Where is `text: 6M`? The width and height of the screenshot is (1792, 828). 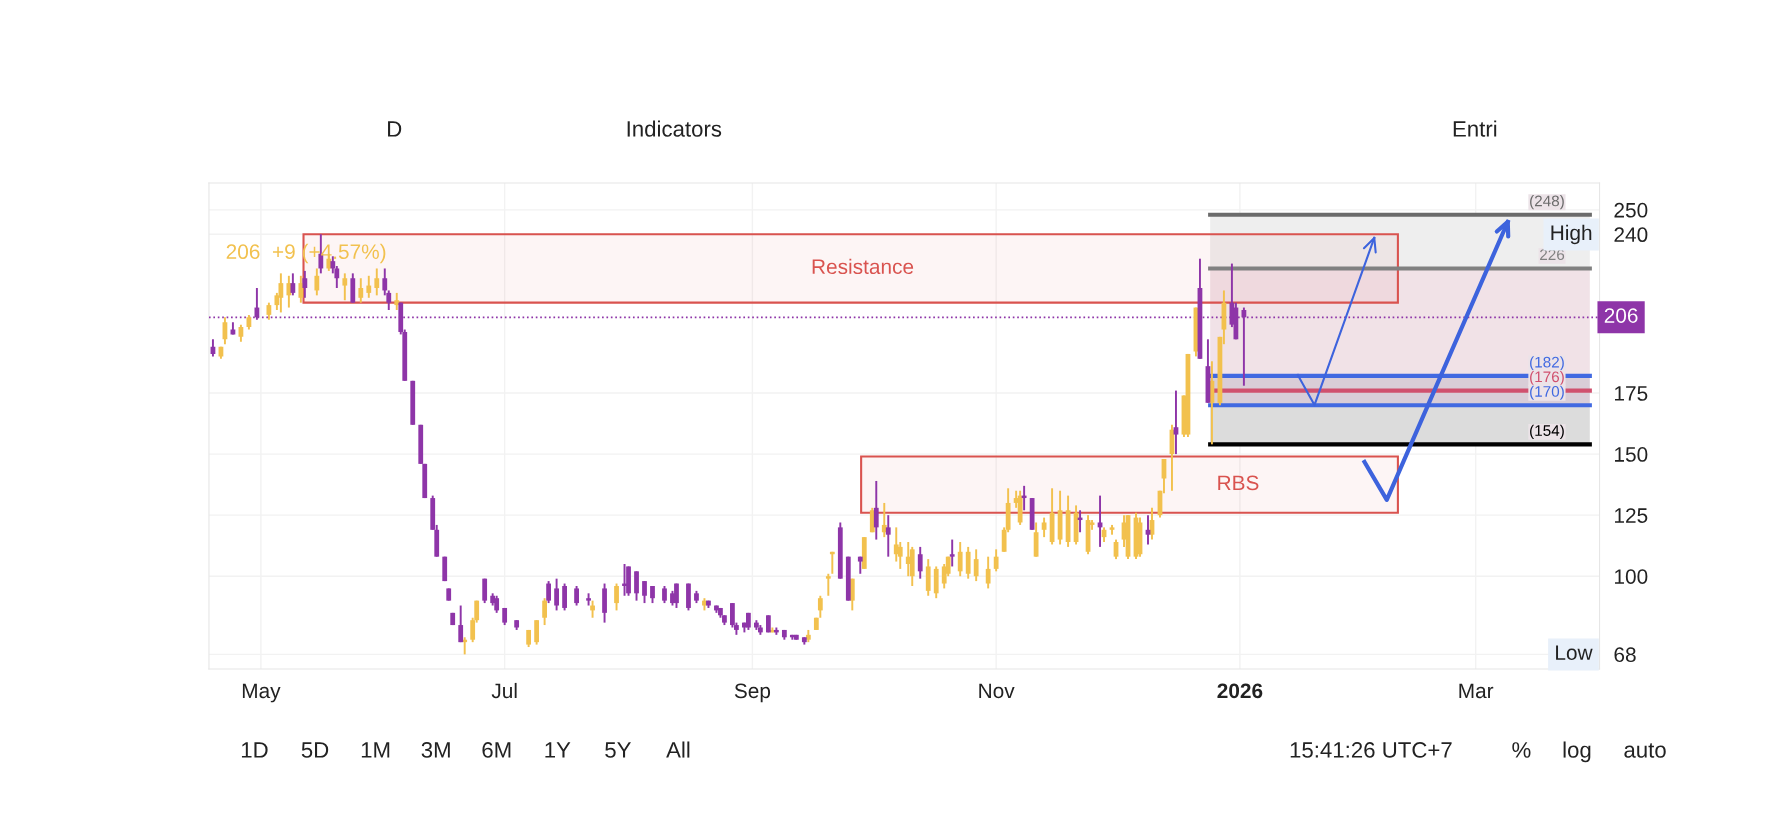 text: 6M is located at coordinates (496, 750).